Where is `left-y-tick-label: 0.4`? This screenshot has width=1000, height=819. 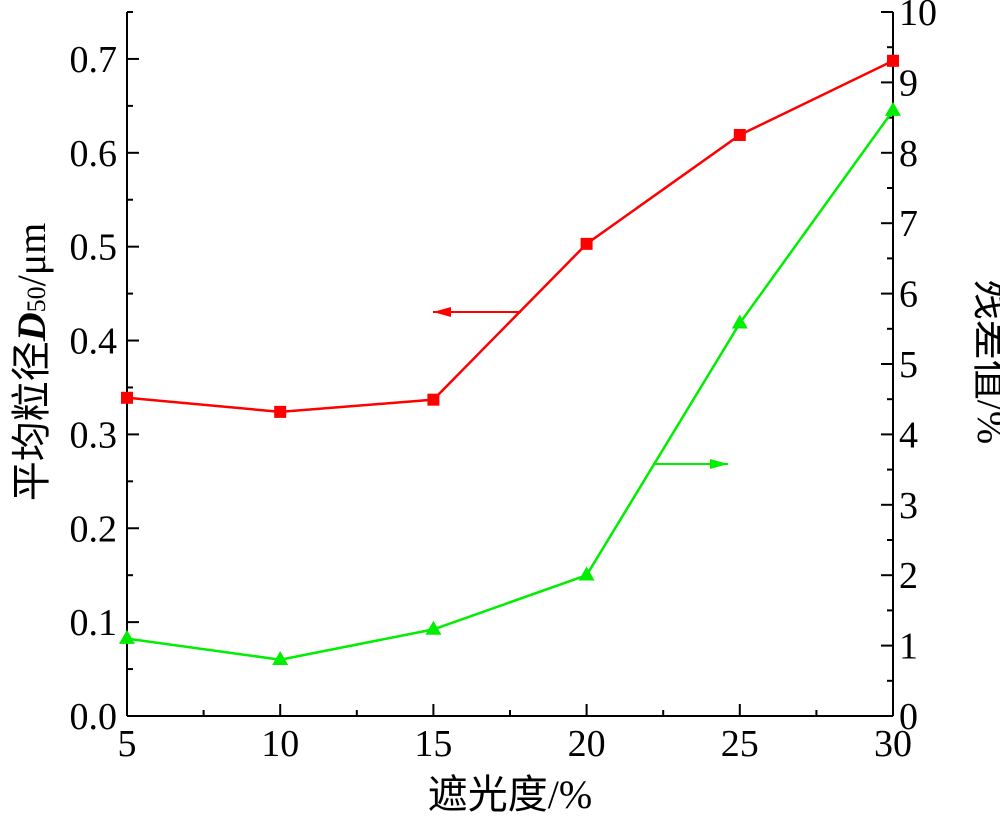
left-y-tick-label: 0.4 is located at coordinates (94, 342).